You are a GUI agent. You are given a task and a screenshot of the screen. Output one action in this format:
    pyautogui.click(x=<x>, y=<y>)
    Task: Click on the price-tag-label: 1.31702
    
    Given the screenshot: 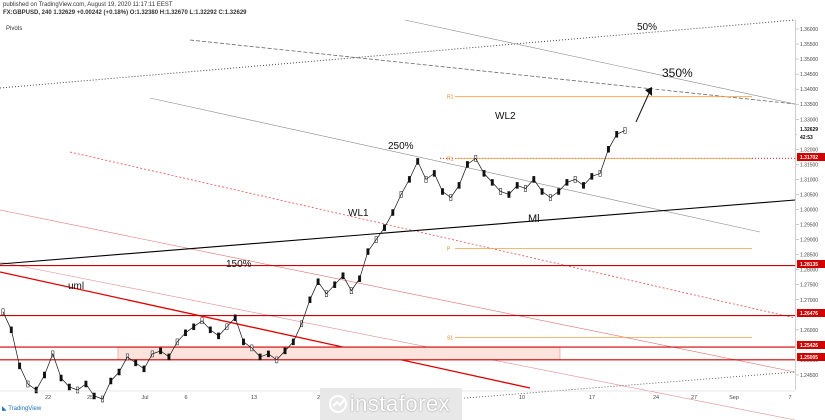 What is the action you would take?
    pyautogui.click(x=809, y=158)
    